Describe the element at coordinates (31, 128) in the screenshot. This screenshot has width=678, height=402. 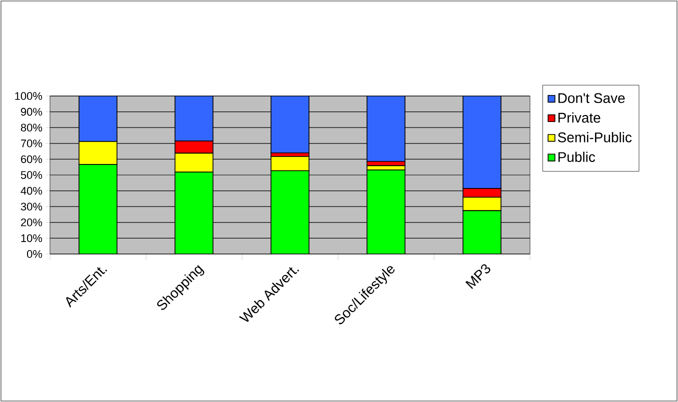
I see `y-tick-label: 80%` at that location.